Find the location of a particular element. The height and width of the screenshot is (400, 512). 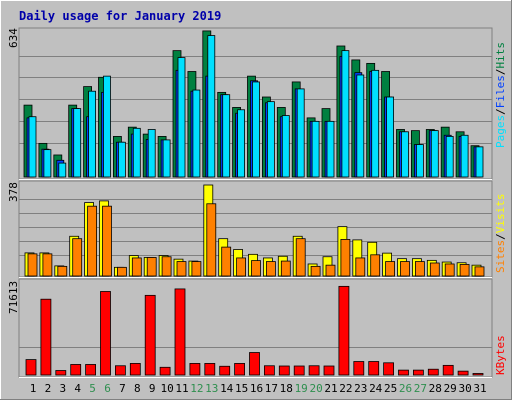

x-tick-label: 25 is located at coordinates (390, 388).